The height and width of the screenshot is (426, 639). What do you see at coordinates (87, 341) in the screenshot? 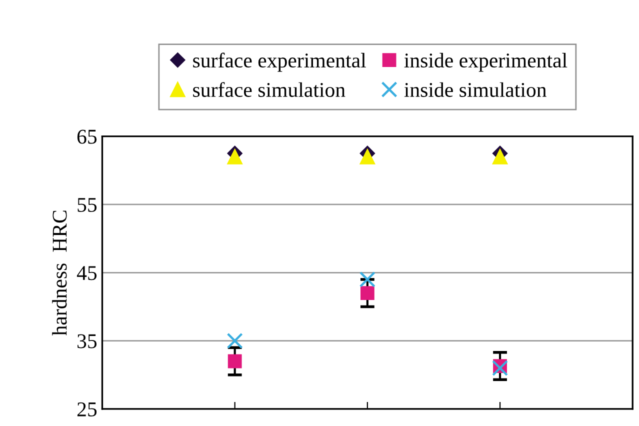
I see `y-tick-label: 35` at bounding box center [87, 341].